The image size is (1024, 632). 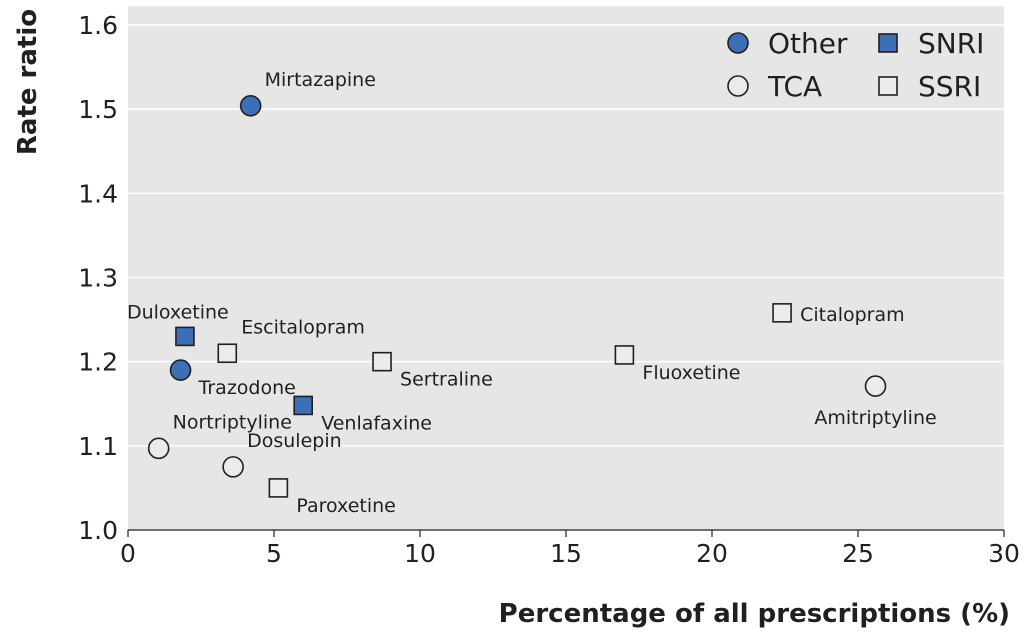 I want to click on data-point-dosulepin, so click(x=233, y=467).